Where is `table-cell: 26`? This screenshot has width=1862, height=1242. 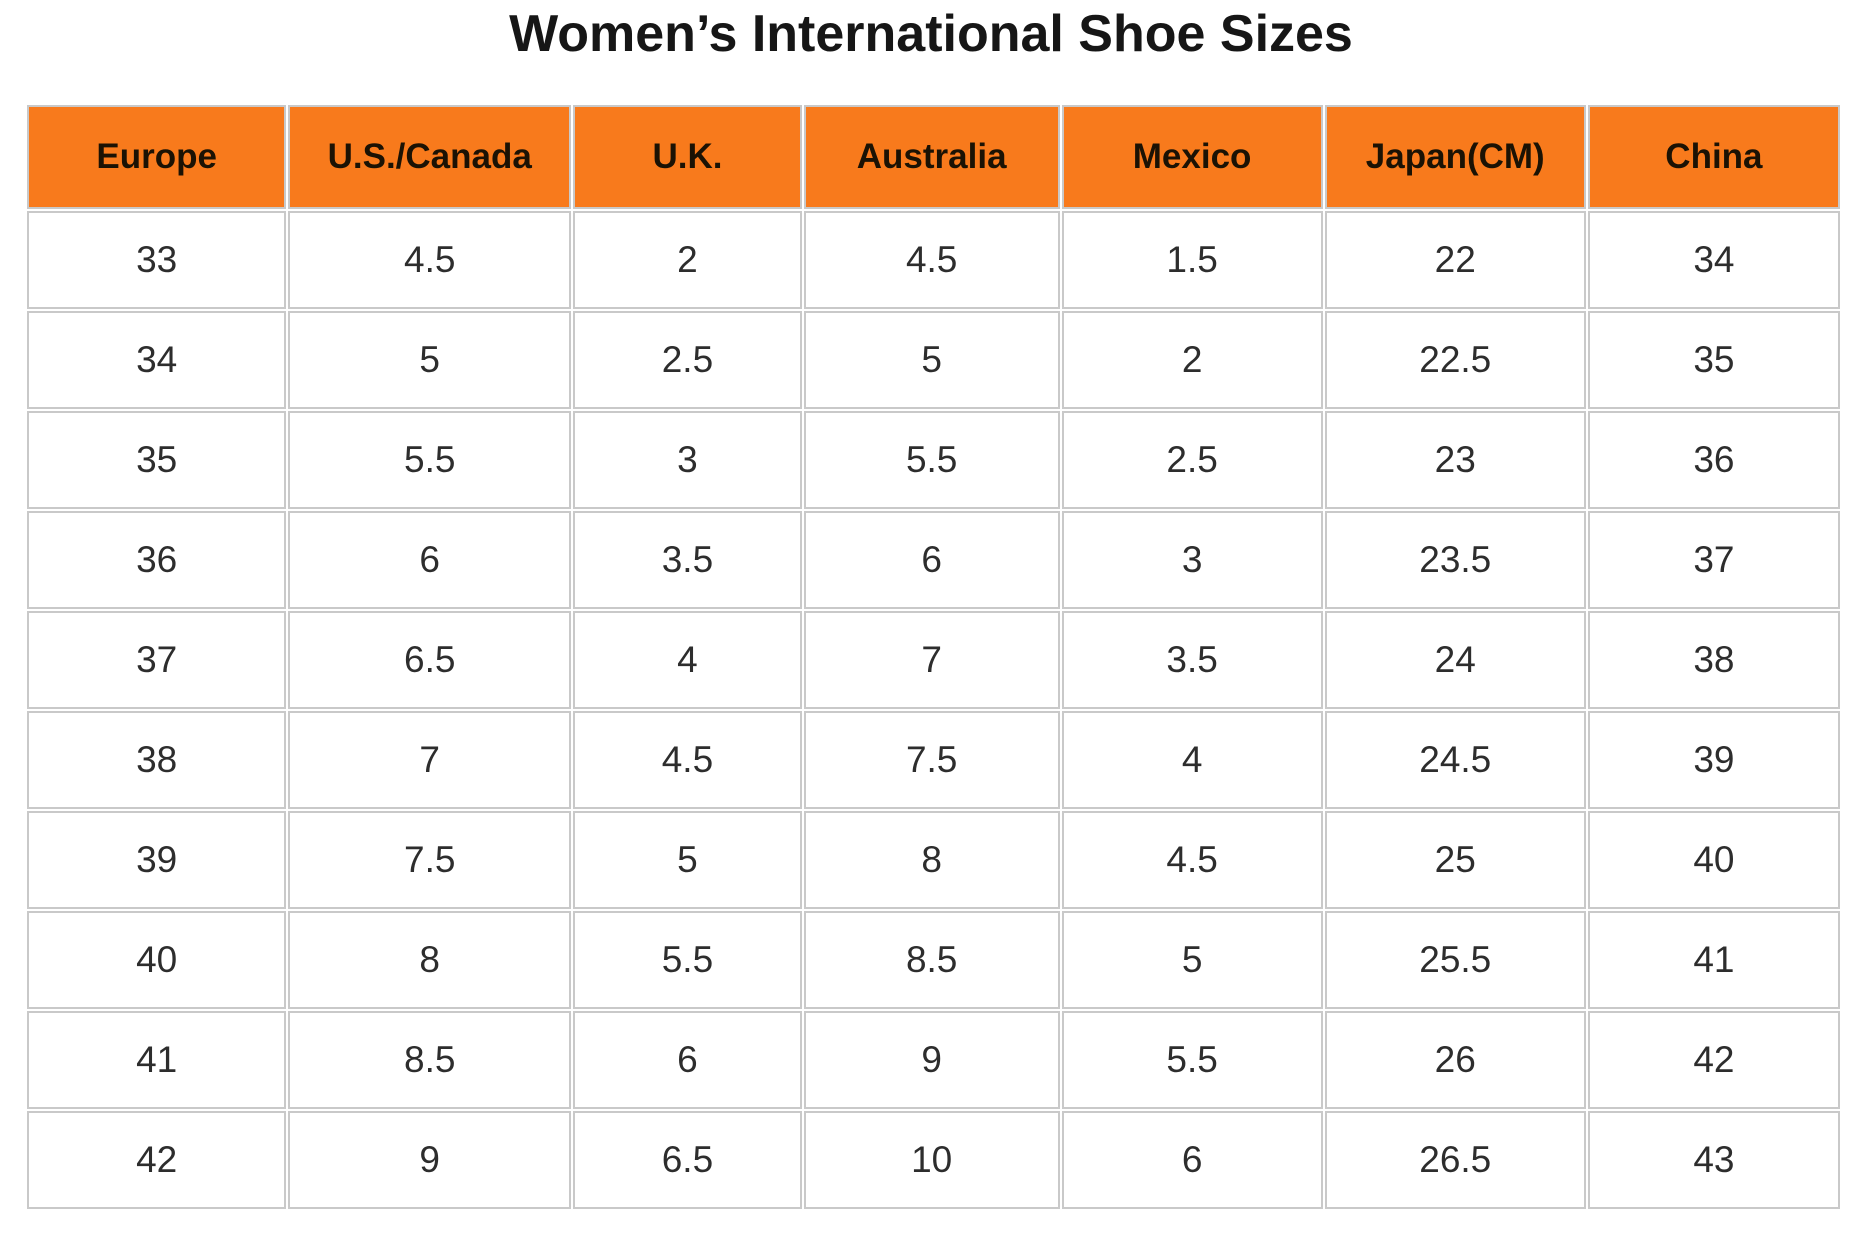 table-cell: 26 is located at coordinates (1455, 1060).